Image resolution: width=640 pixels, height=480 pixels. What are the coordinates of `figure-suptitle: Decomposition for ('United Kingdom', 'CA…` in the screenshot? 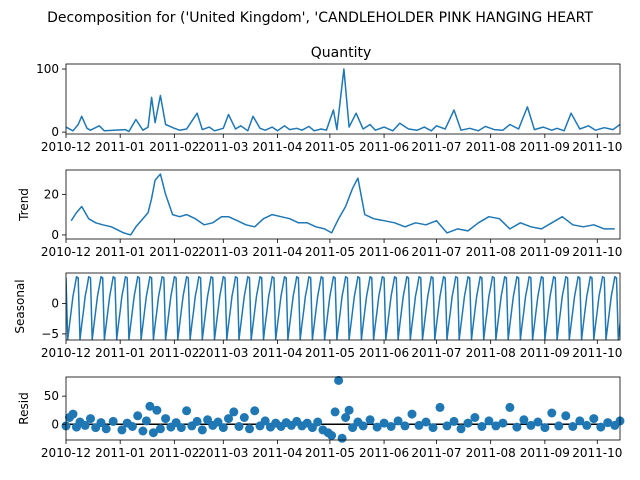 It's located at (320, 18).